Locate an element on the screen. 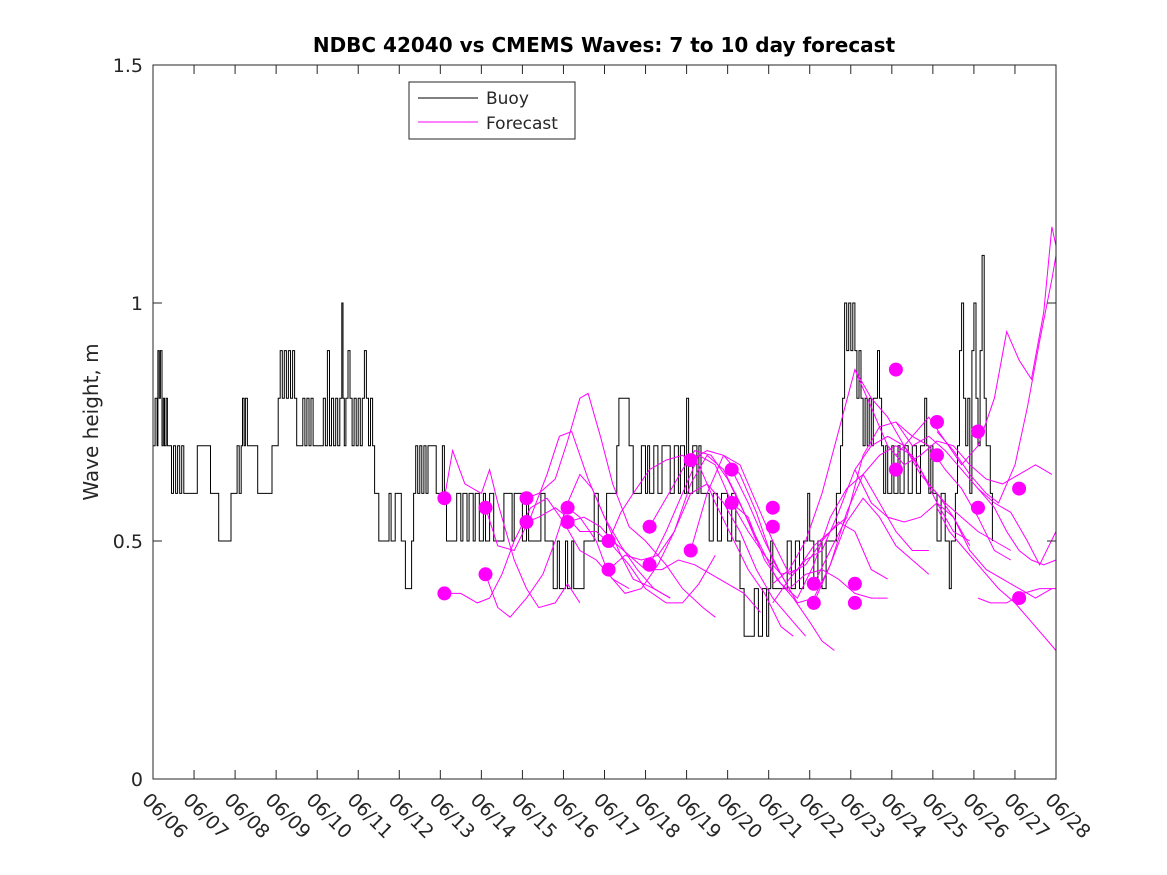 The height and width of the screenshot is (875, 1167). legend-label-buoy: Buoy is located at coordinates (507, 99).